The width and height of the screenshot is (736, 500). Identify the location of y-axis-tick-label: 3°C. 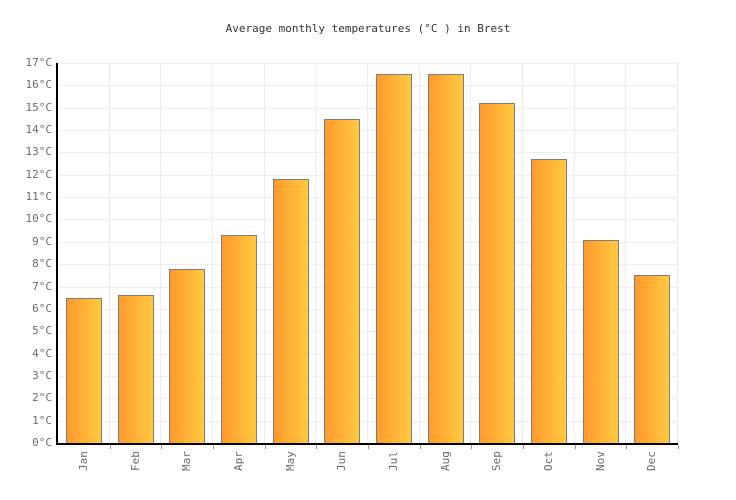
(42, 375).